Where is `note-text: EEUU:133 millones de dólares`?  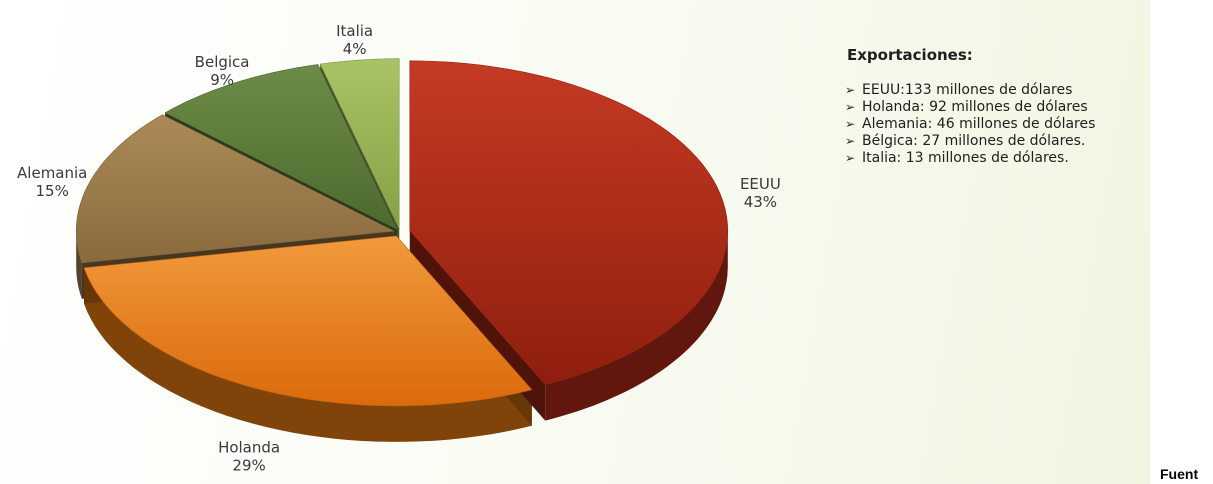 note-text: EEUU:133 millones de dólares is located at coordinates (967, 90).